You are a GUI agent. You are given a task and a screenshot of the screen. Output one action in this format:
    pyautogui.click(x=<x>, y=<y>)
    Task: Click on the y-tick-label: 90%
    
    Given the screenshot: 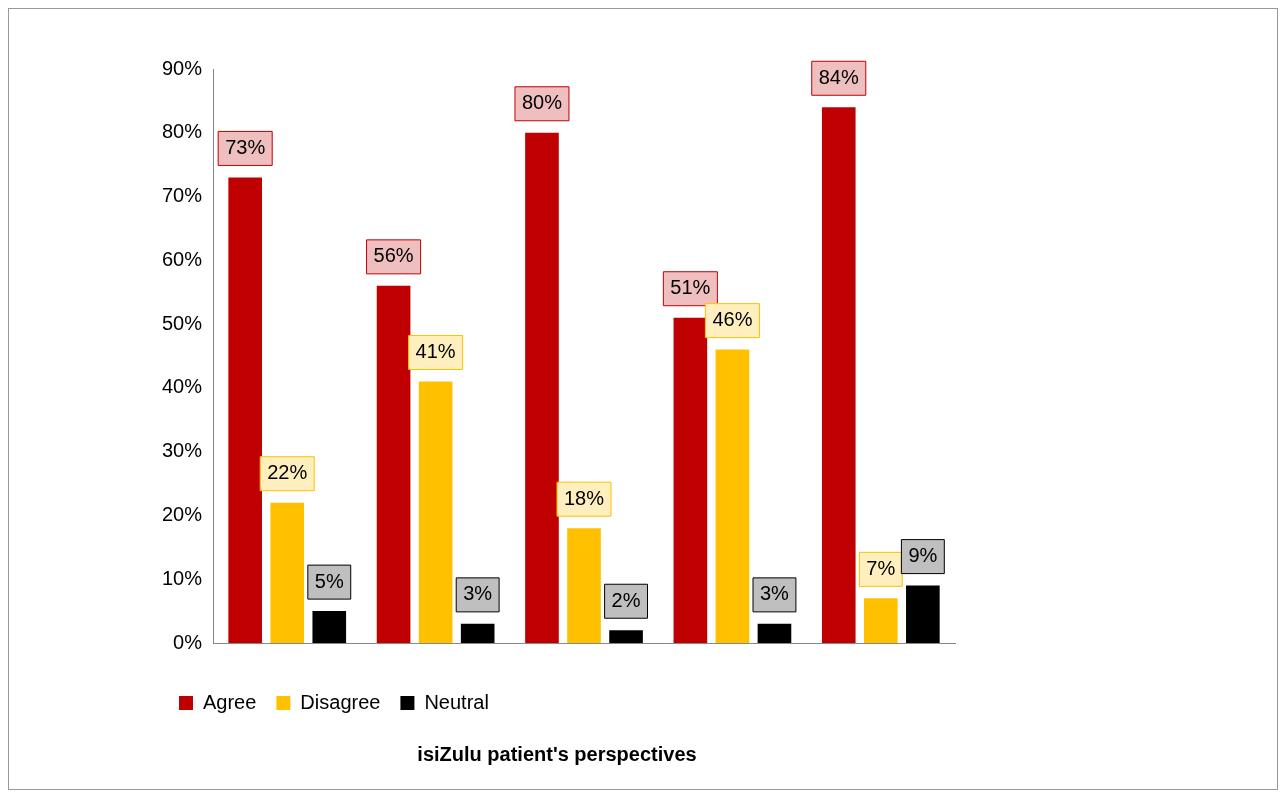 What is the action you would take?
    pyautogui.click(x=182, y=67)
    